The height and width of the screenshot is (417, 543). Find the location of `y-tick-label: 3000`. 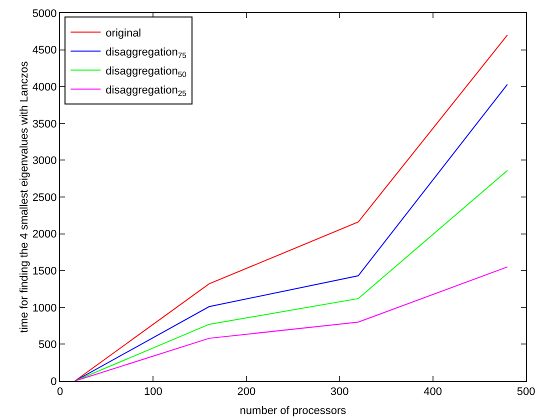

y-tick-label: 3000 is located at coordinates (44, 161).